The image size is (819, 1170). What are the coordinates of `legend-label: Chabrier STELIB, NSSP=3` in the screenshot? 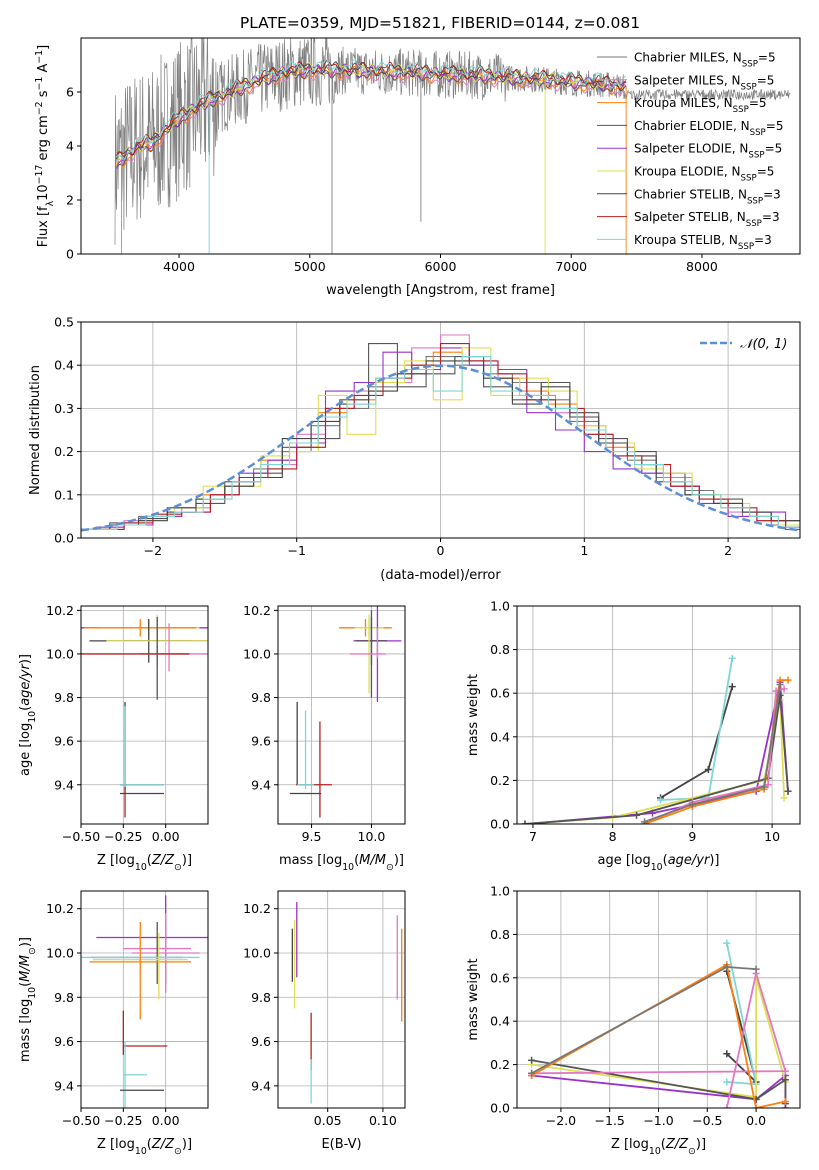 It's located at (707, 196).